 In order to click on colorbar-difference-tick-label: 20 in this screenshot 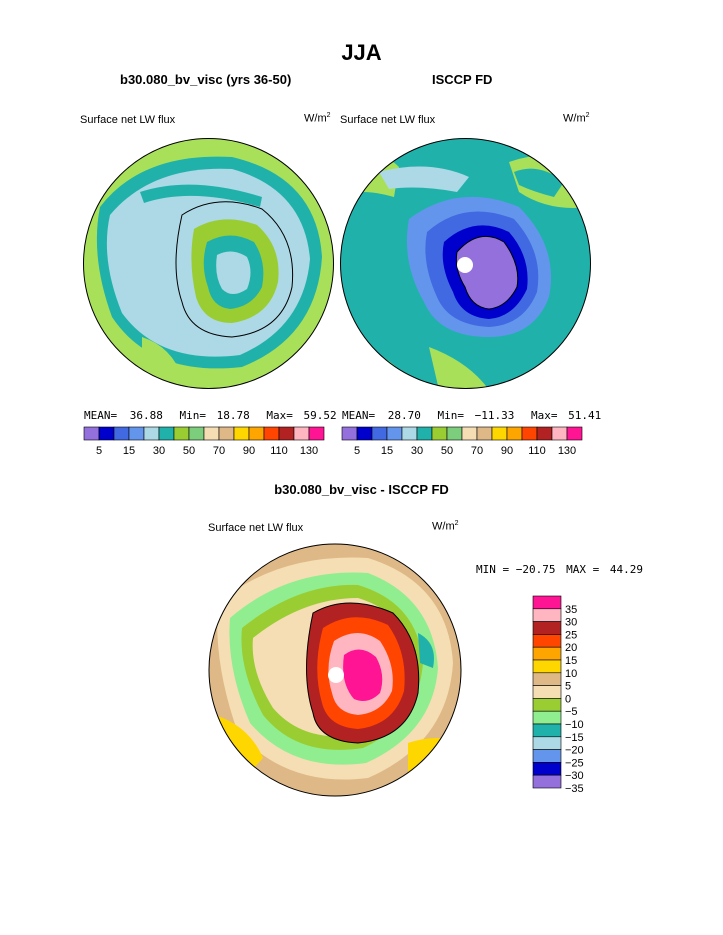, I will do `click(571, 648)`.